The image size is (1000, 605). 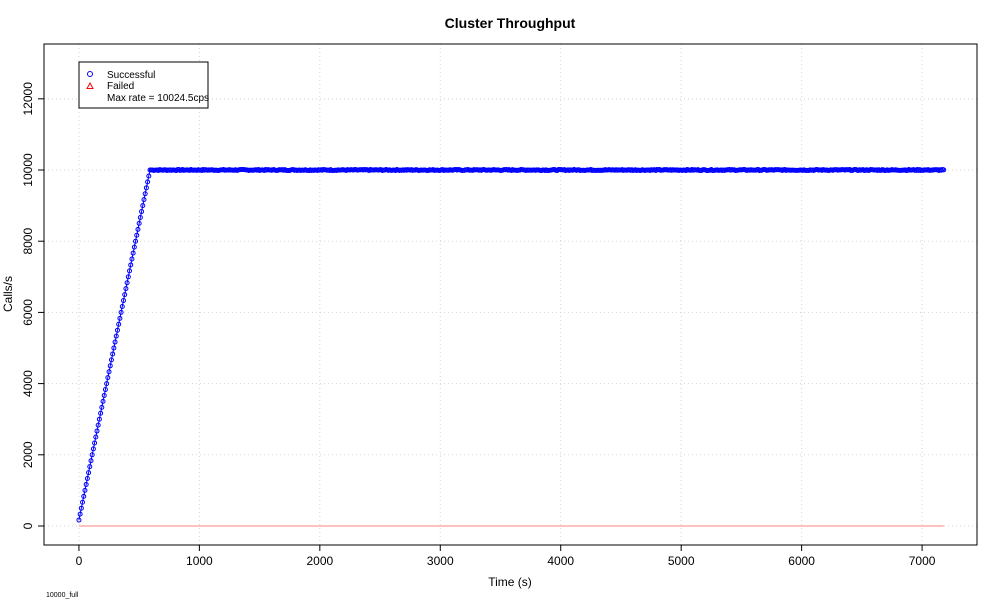 I want to click on chart-title: Cluster Throughput, so click(x=510, y=23).